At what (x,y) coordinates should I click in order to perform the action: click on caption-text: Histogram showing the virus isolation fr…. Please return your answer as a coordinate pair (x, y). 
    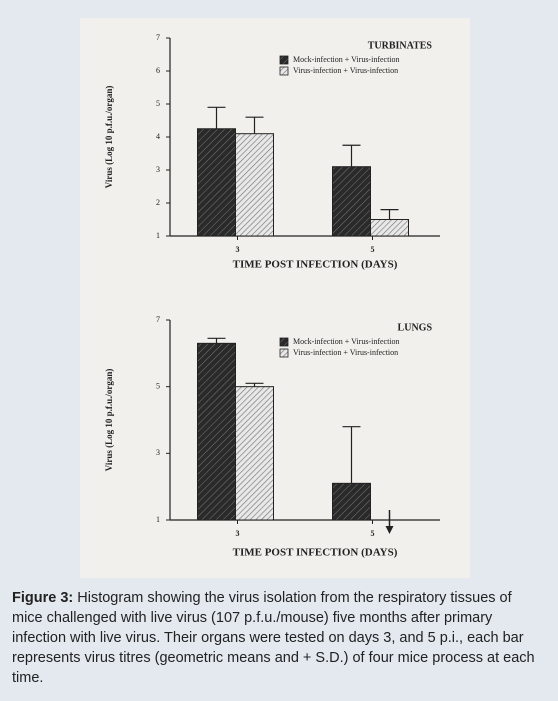
    Looking at the image, I should click on (273, 638).